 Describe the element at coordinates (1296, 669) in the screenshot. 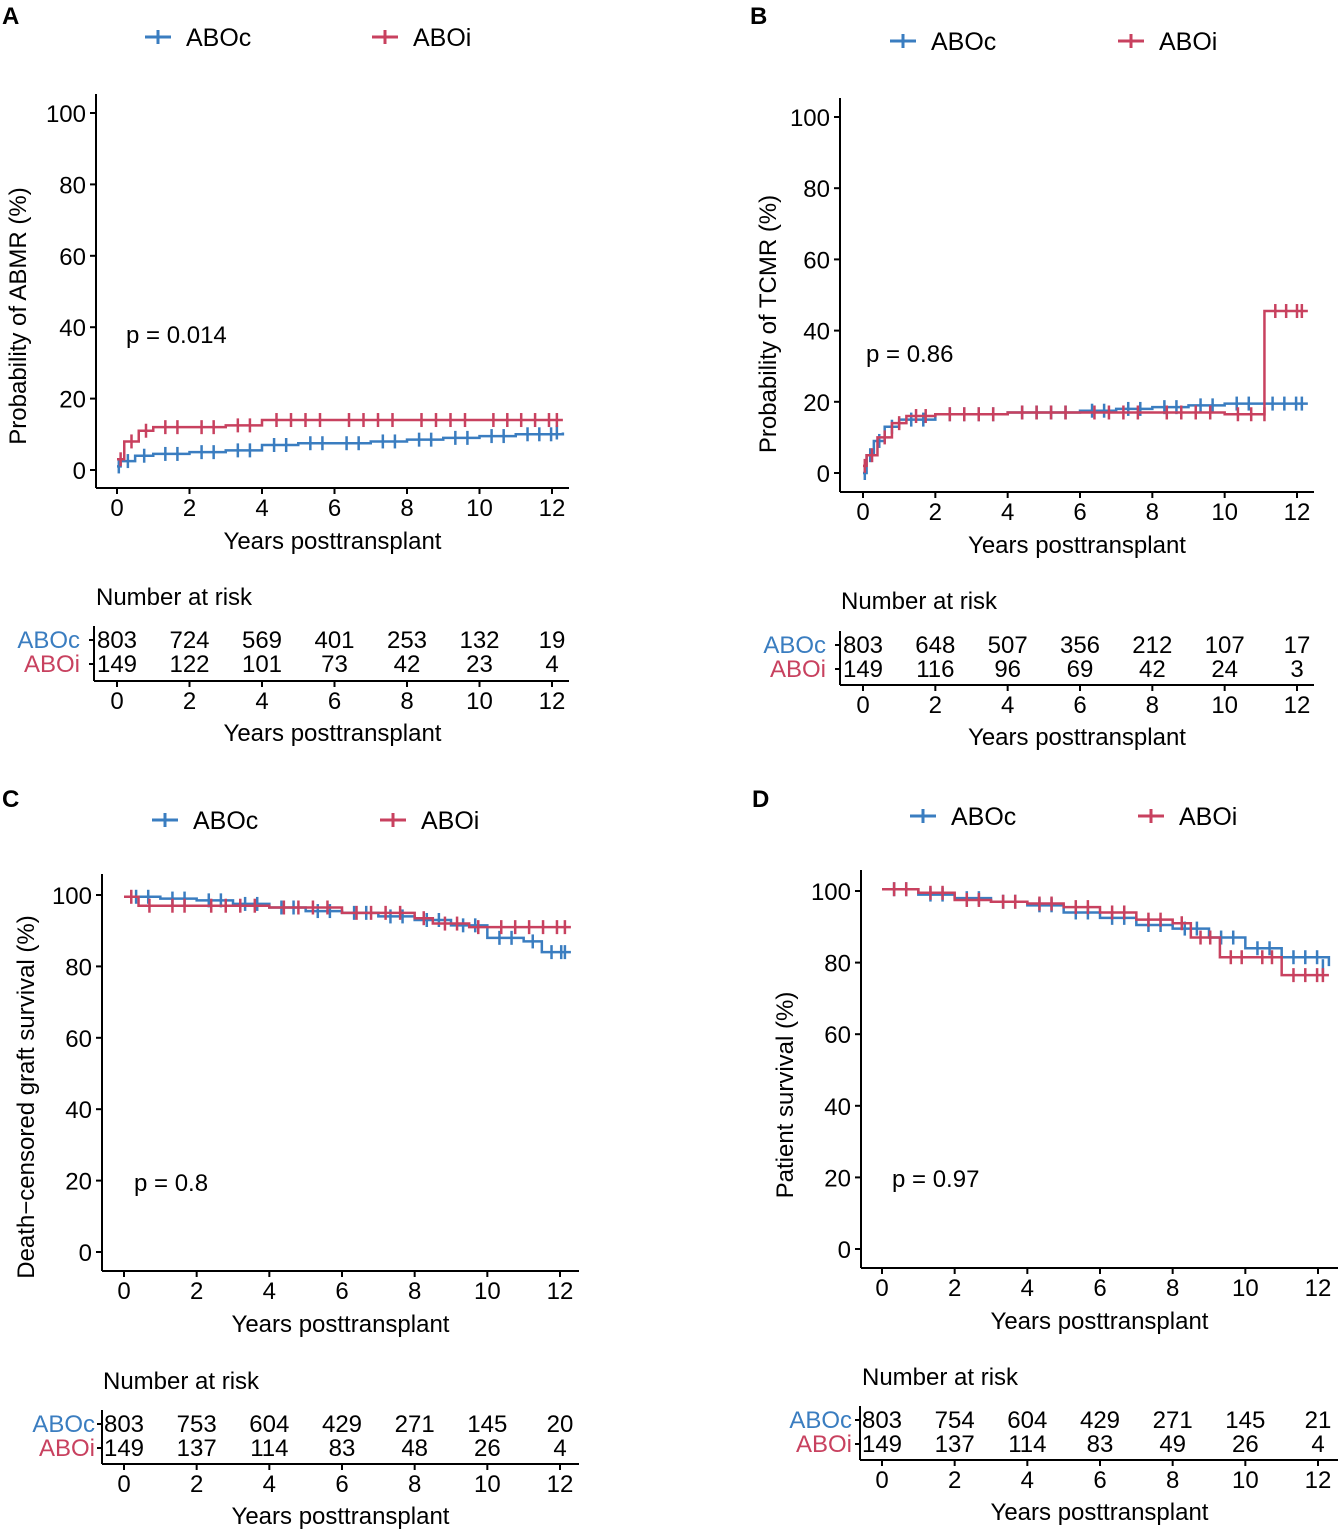

I see `risk-value: 3` at that location.